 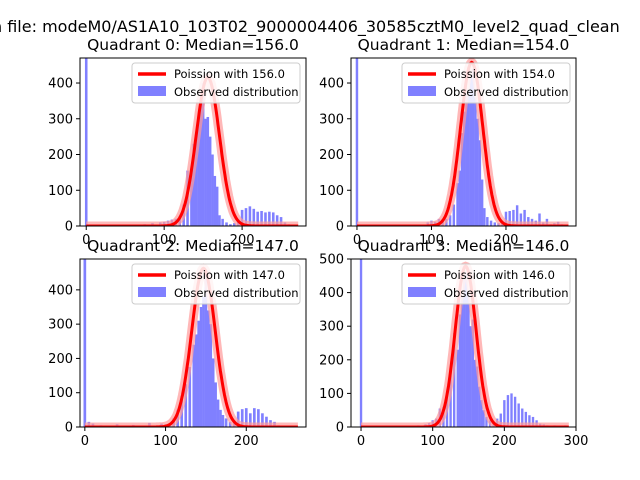 I want to click on legend: Poission with 154.0 Observed distribution, so click(x=486, y=83).